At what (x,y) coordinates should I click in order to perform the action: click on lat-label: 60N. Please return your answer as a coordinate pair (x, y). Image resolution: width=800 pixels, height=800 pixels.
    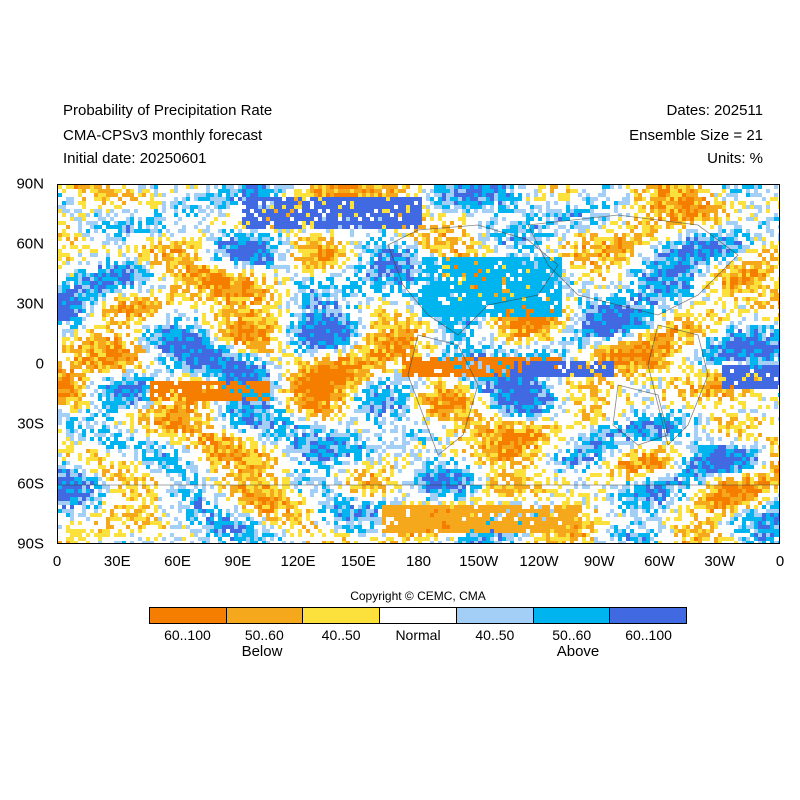
    Looking at the image, I should click on (30, 244).